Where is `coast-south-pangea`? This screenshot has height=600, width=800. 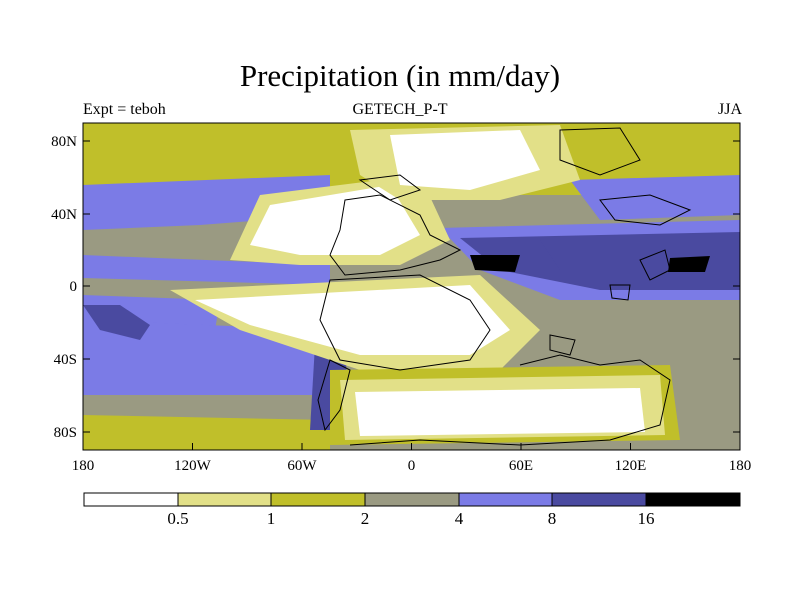
coast-south-pangea is located at coordinates (405, 322).